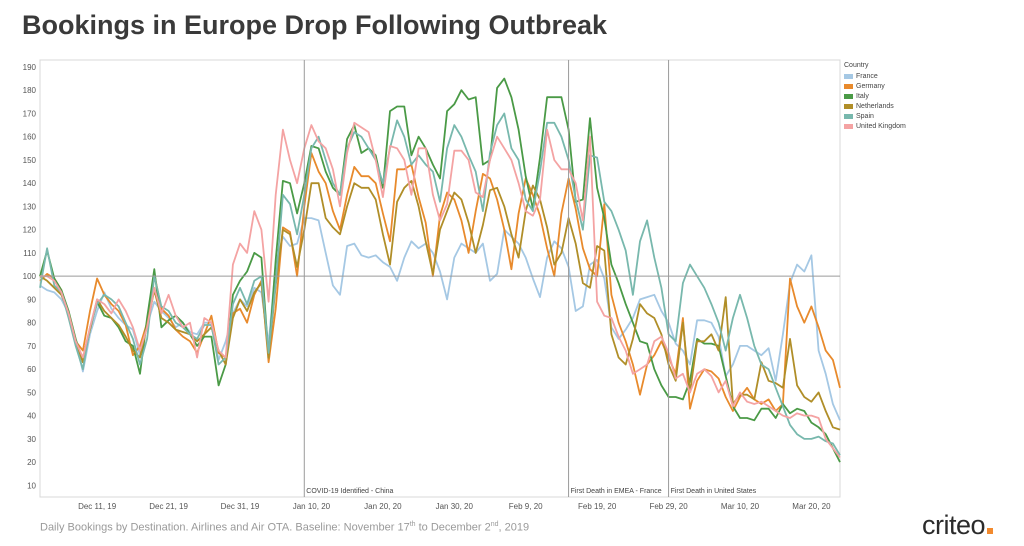  I want to click on x-tick-label: Jan 20, 20, so click(383, 506).